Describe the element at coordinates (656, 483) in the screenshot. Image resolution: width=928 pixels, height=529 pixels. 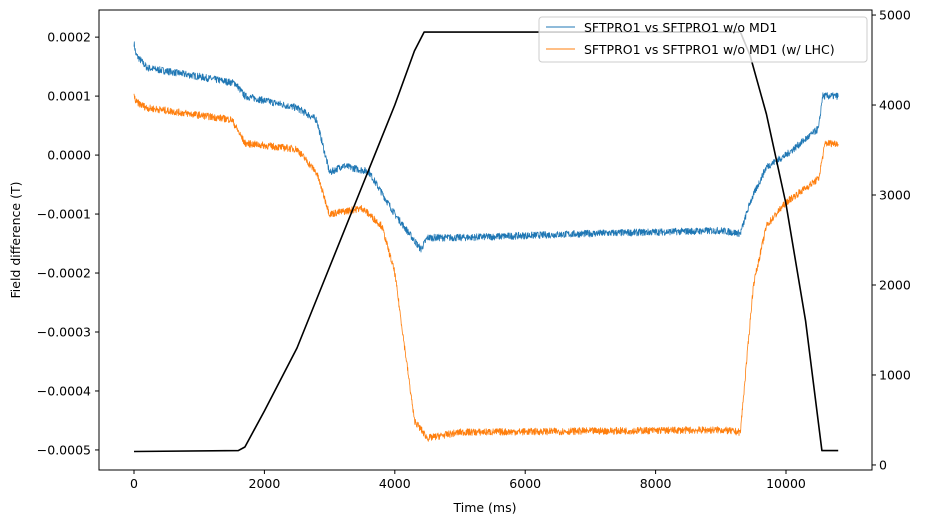
I see `x-tick-label: 8000` at that location.